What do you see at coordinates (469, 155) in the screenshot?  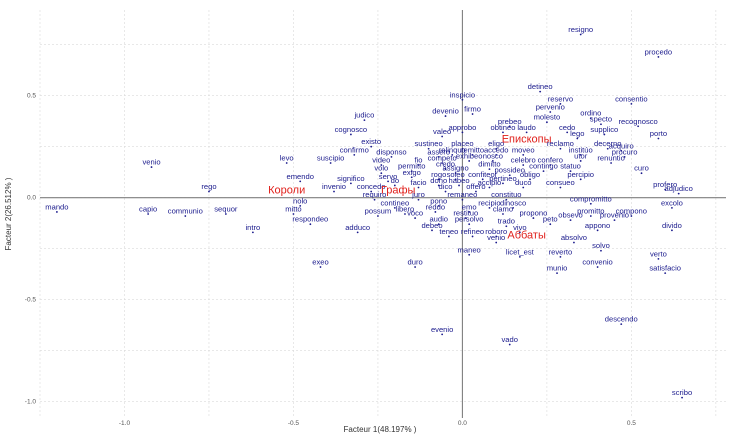 I see `point-label: exhibeo` at bounding box center [469, 155].